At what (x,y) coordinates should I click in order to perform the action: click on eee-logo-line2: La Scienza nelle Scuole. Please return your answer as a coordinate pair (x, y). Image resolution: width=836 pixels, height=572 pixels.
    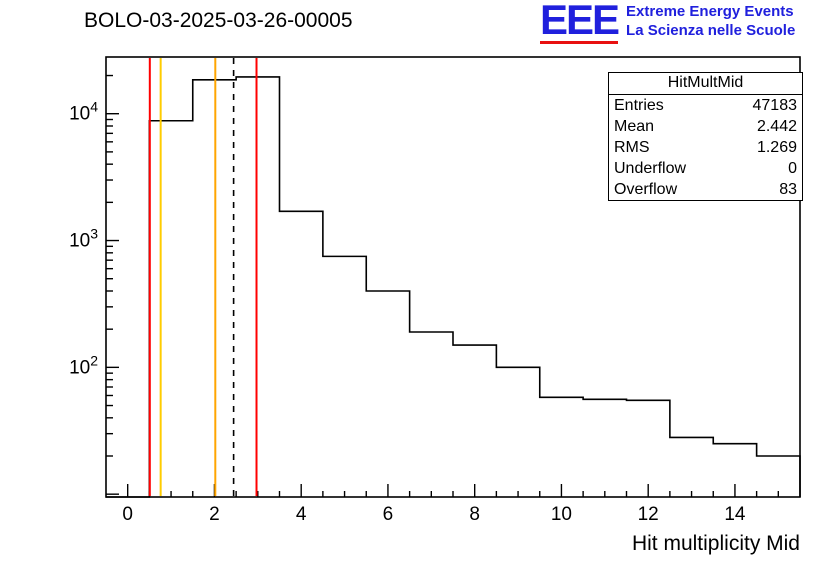
    Looking at the image, I should click on (711, 30).